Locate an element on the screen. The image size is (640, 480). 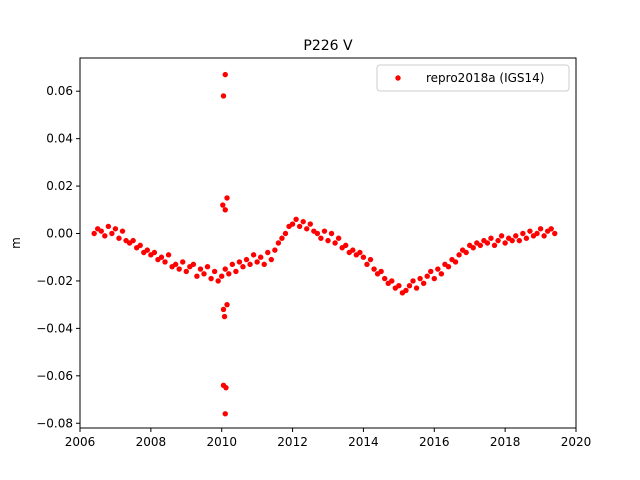
legend: repro2018a (IGS14) is located at coordinates (473, 78).